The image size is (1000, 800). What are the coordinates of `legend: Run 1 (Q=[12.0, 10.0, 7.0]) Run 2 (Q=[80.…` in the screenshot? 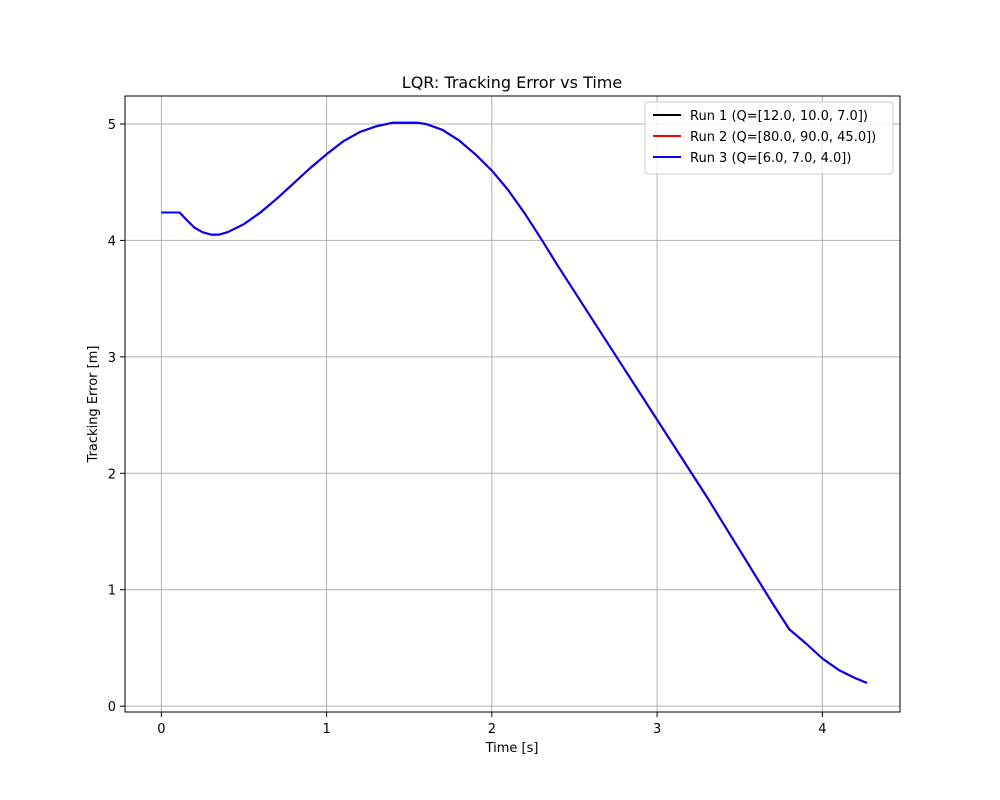 It's located at (769, 138).